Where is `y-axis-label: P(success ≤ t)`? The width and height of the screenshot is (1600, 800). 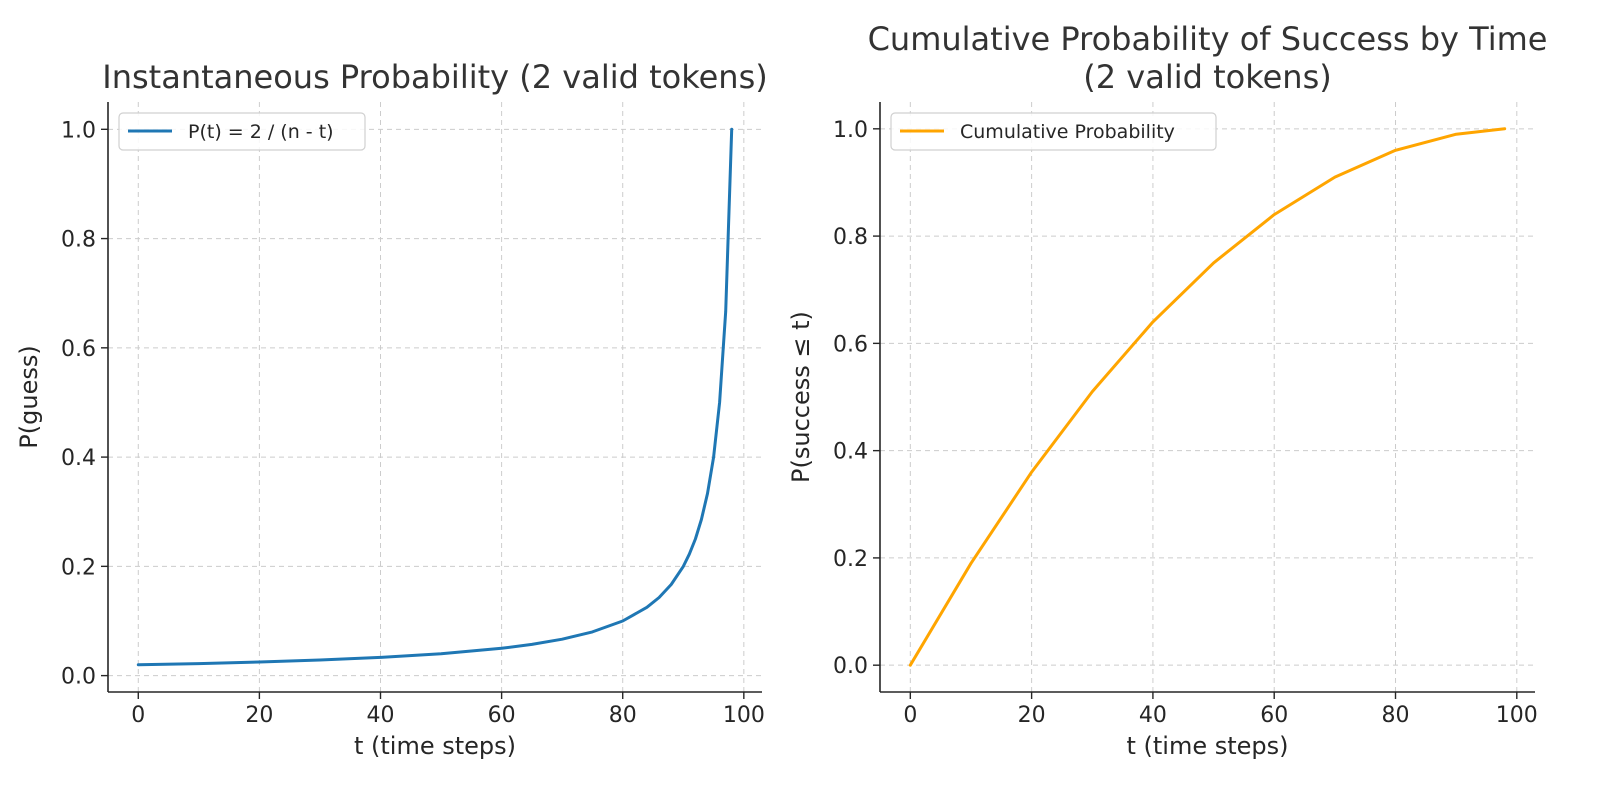
y-axis-label: P(success ≤ t) is located at coordinates (801, 397).